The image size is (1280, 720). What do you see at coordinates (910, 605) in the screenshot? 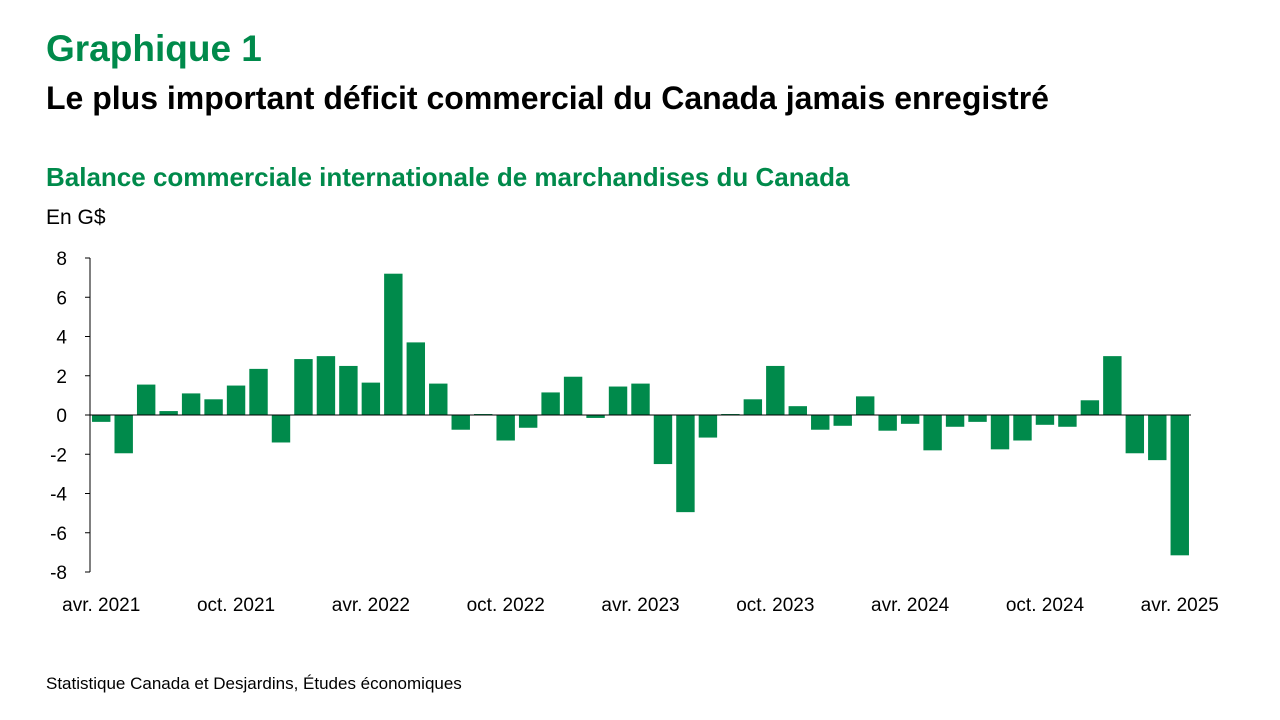
I see `x-tick-label: avr. 2024` at bounding box center [910, 605].